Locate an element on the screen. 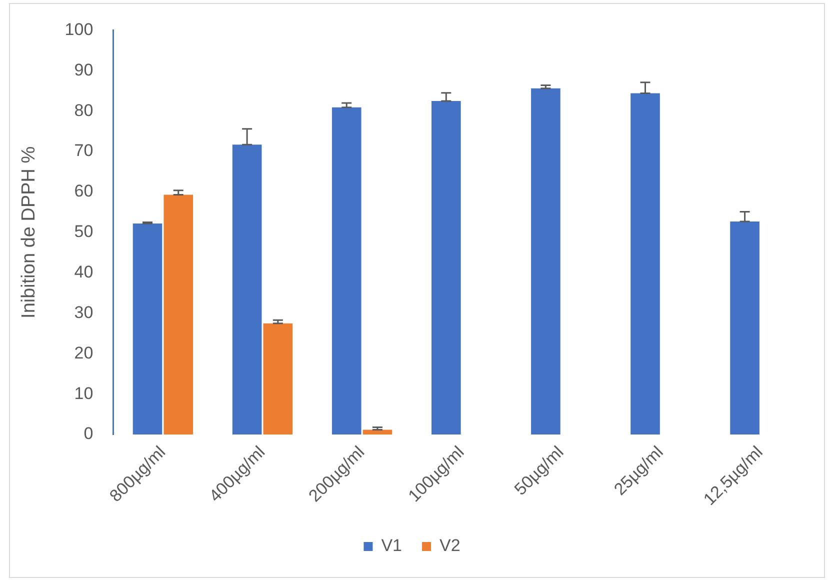 This screenshot has width=830, height=583. y-tick-label: 30 is located at coordinates (84, 312).